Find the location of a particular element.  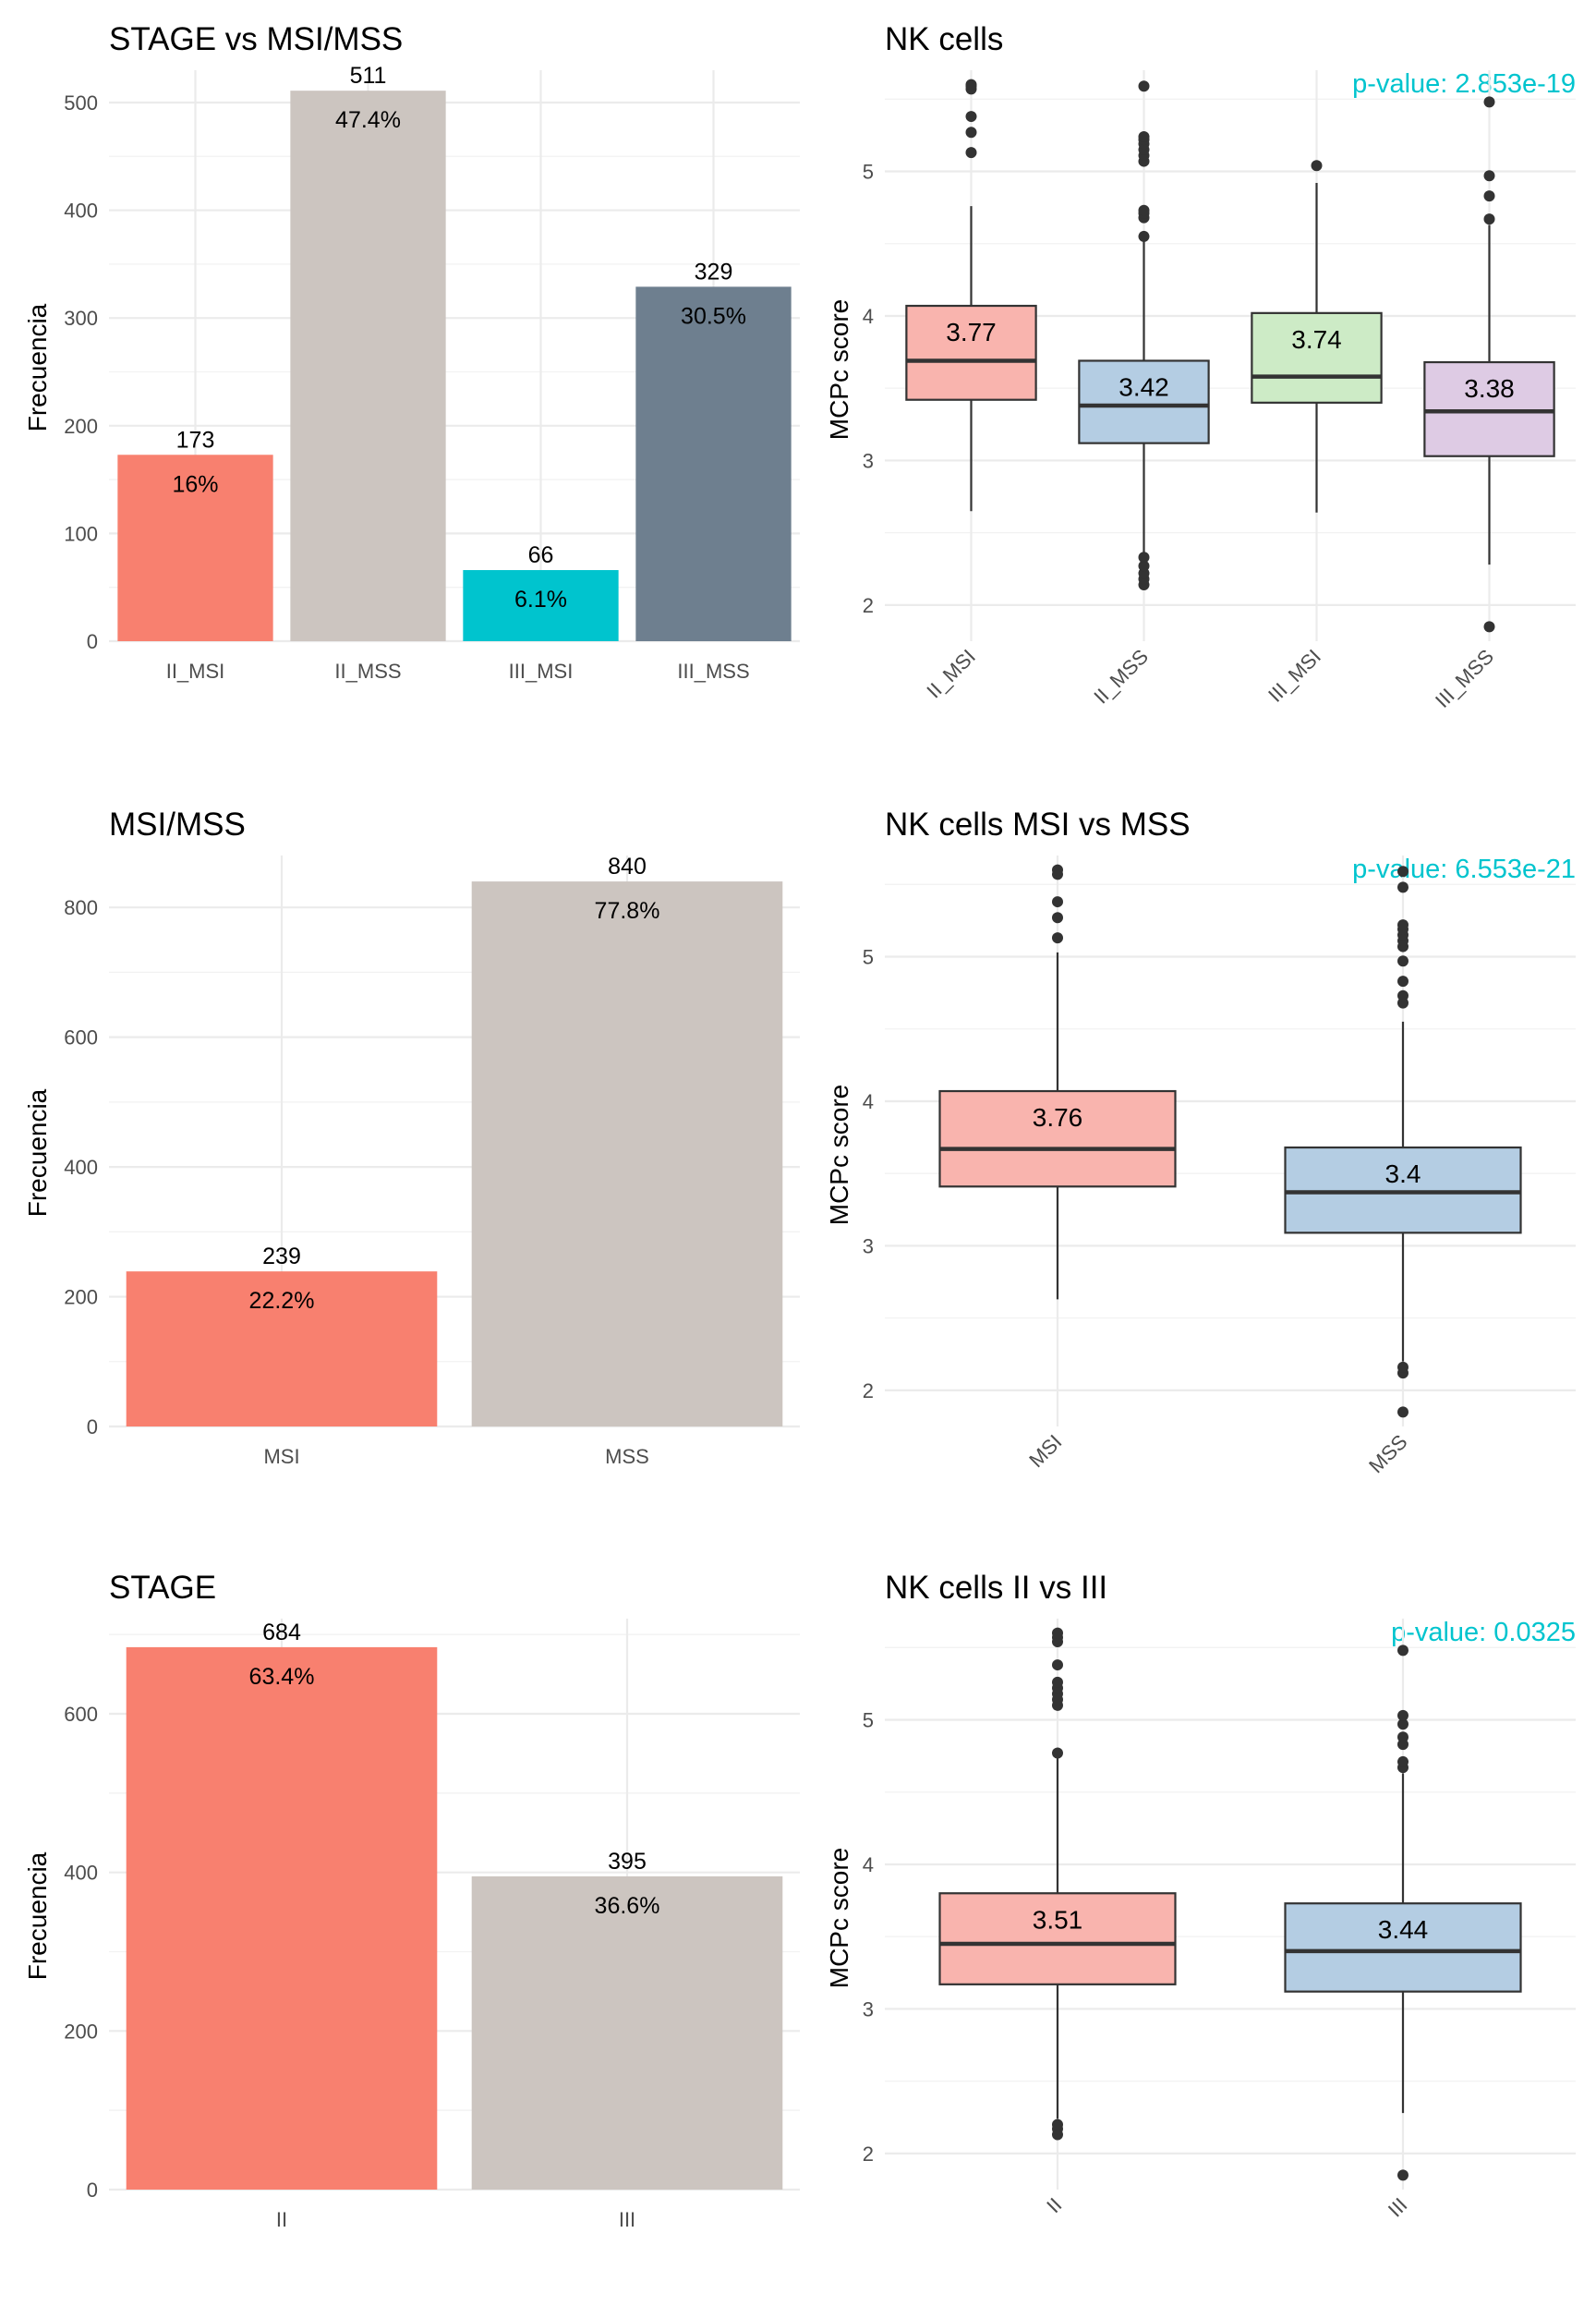

panel-title: NK cells MSI vs MSS is located at coordinates (1038, 825).